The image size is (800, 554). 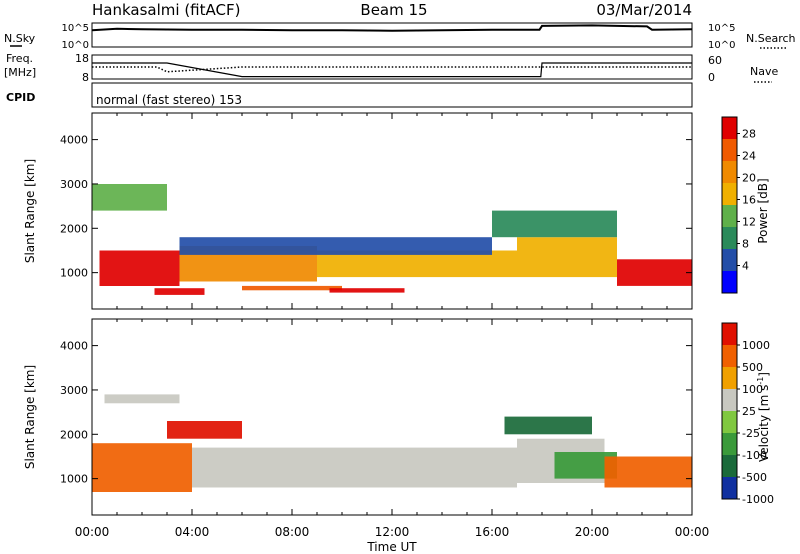 I want to click on colorbar-frame, so click(x=729, y=205).